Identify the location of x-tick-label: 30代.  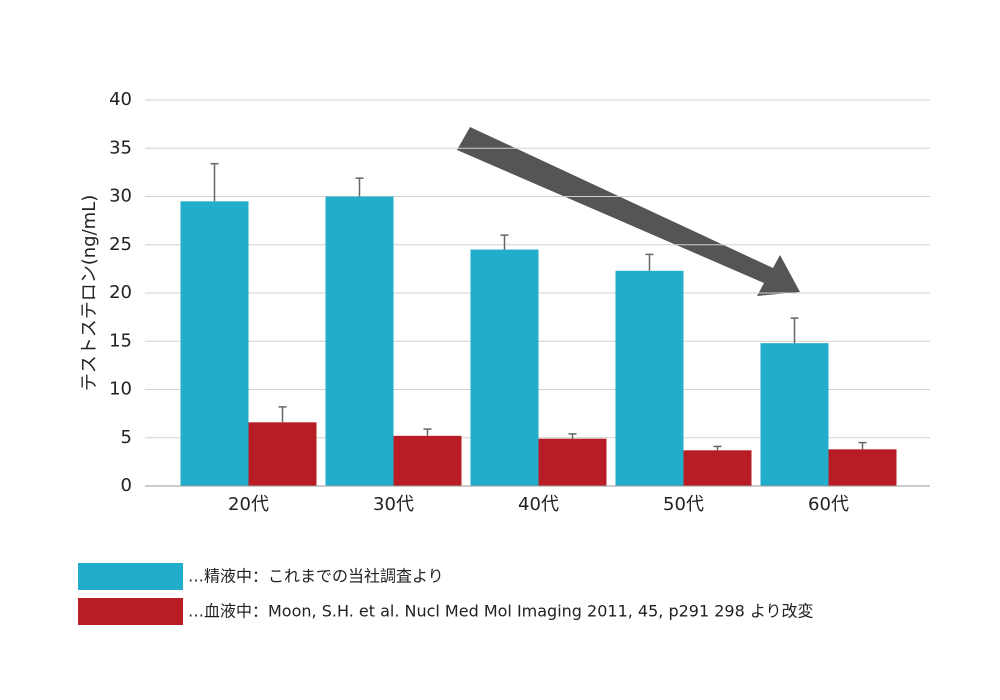
(393, 504).